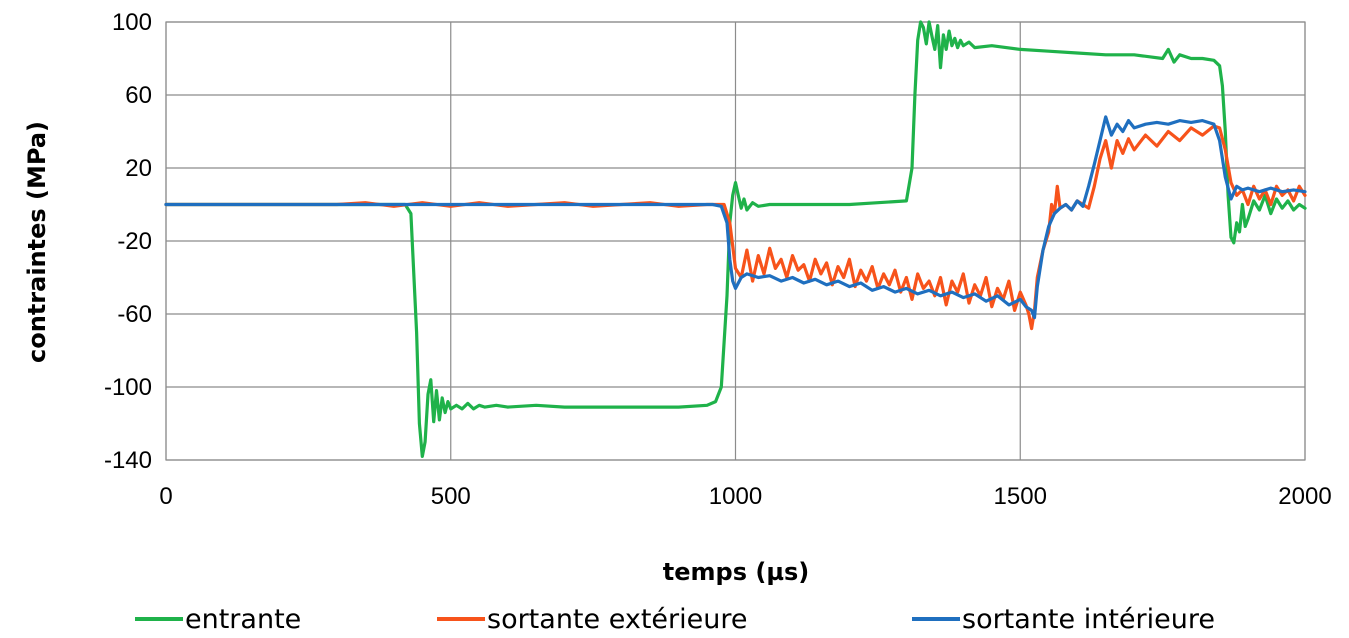 This screenshot has height=638, width=1349. What do you see at coordinates (138, 95) in the screenshot?
I see `y-tick-label: 60` at bounding box center [138, 95].